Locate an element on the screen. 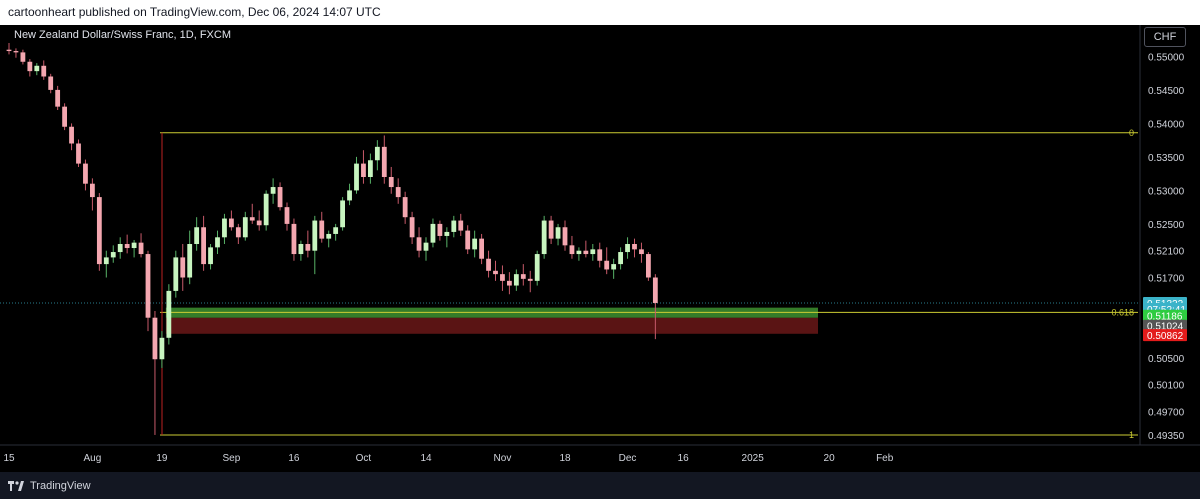 The image size is (1200, 499). y-tick-label: 0.55000 is located at coordinates (1166, 57).